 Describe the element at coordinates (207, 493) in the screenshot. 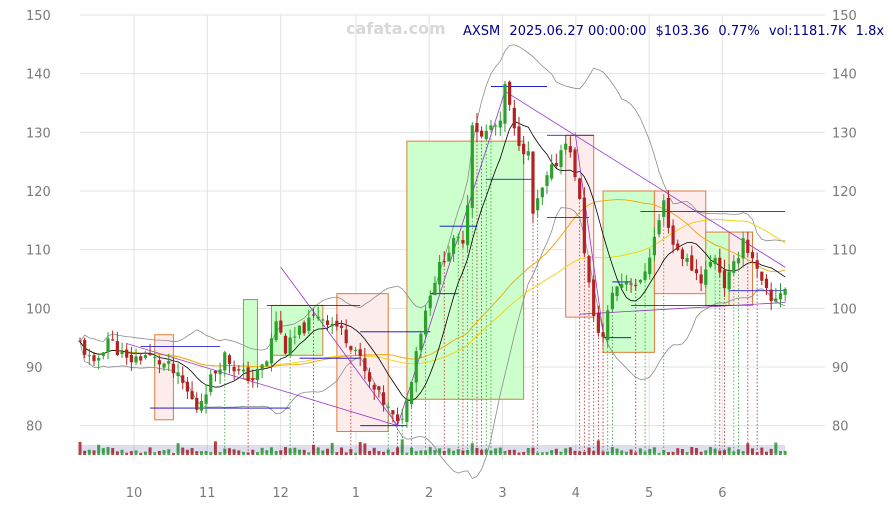

I see `x-tick-label: 11` at that location.